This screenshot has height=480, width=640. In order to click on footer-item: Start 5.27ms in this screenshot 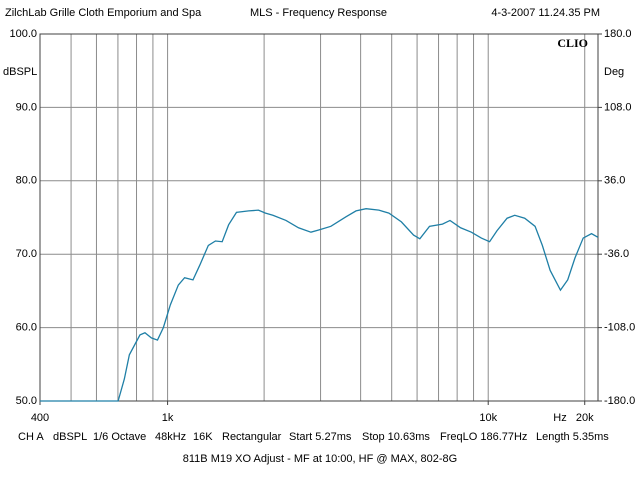, I will do `click(320, 437)`.